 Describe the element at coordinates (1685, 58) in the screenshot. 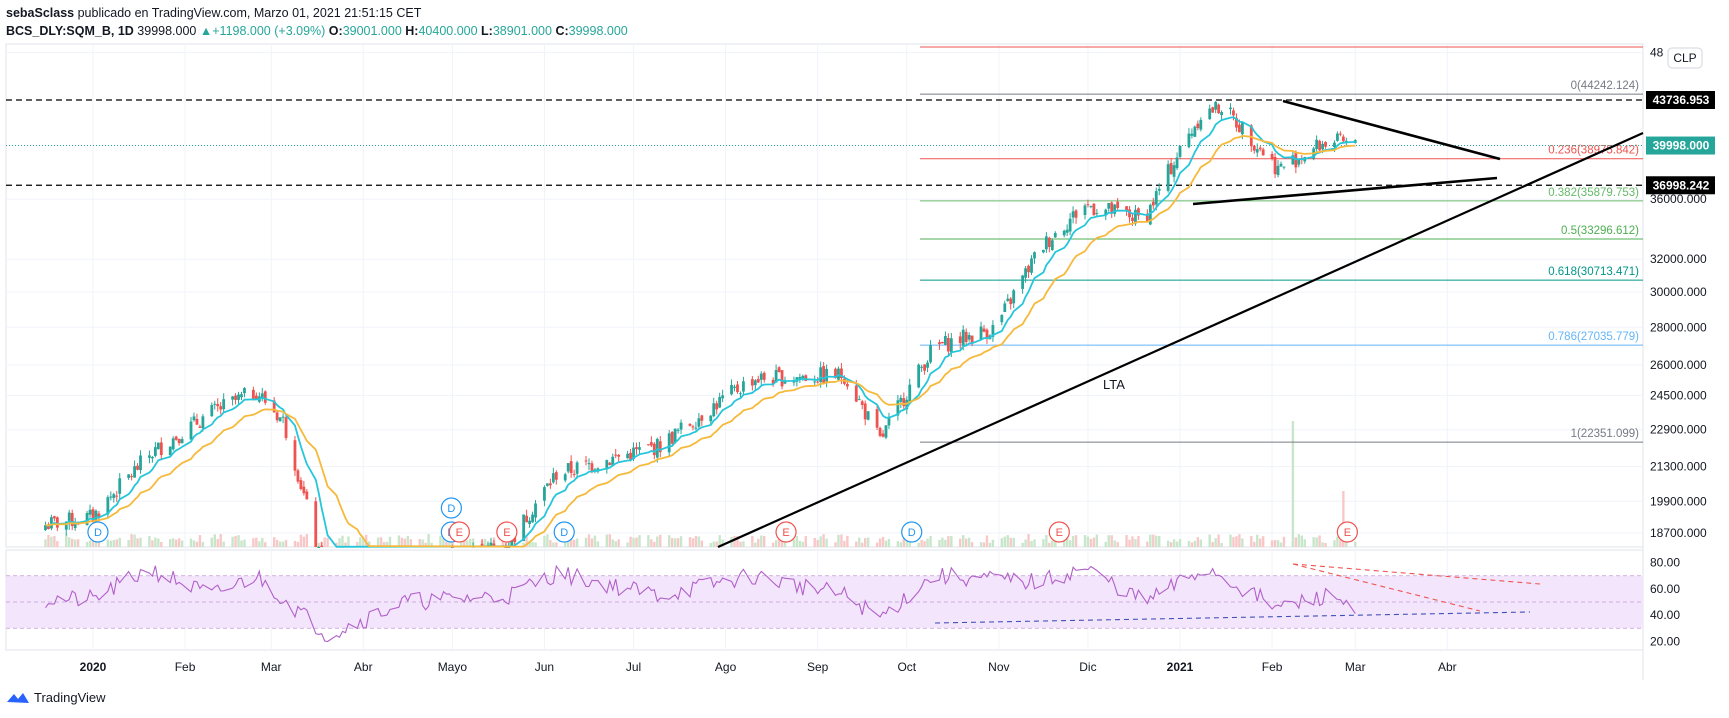

I see `currency-badge: CLP` at that location.